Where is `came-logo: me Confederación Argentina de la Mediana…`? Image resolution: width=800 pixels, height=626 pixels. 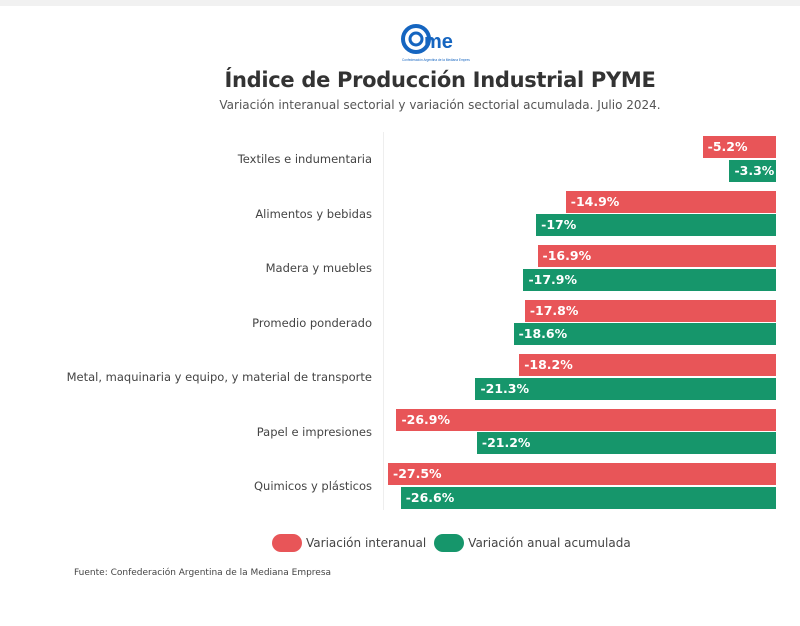 came-logo: me Confederación Argentina de la Mediana… is located at coordinates (435, 43).